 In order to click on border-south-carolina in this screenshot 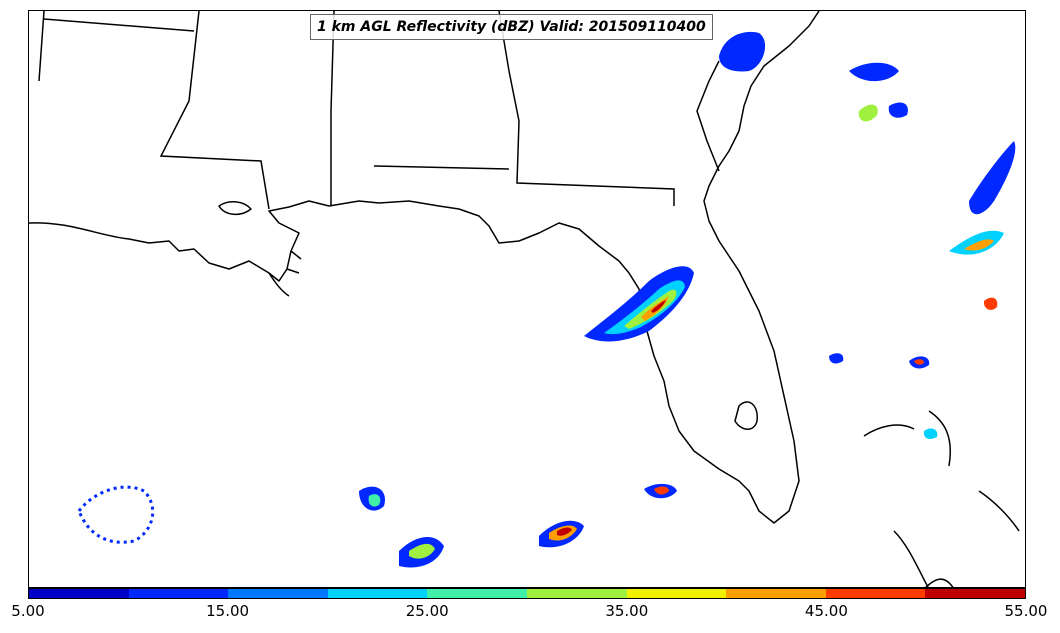, I will do `click(708, 116)`.